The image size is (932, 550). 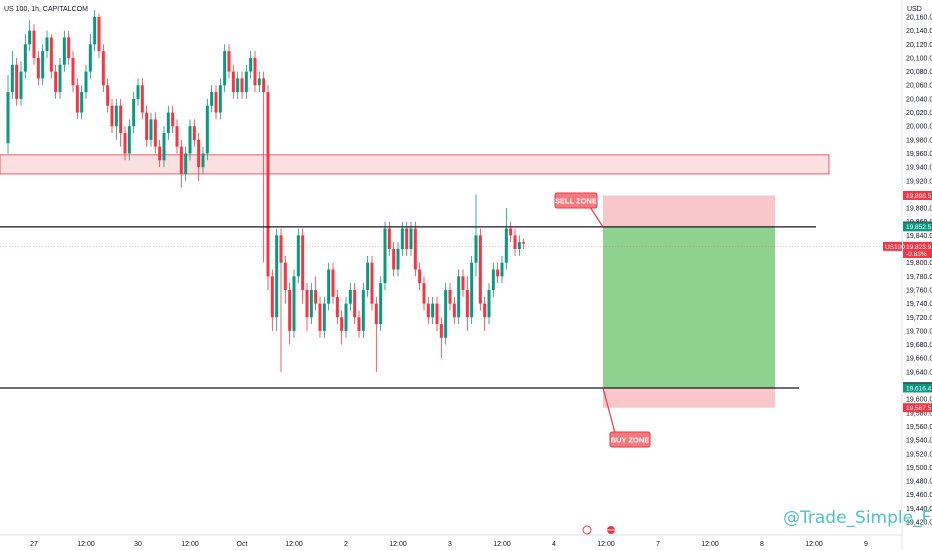 I want to click on price-tick-label: 19,800.0, so click(x=919, y=263).